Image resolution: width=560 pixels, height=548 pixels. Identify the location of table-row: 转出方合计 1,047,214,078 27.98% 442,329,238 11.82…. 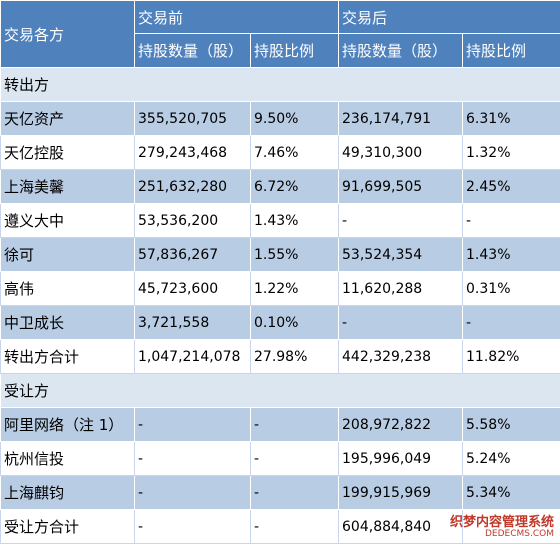
(280, 356).